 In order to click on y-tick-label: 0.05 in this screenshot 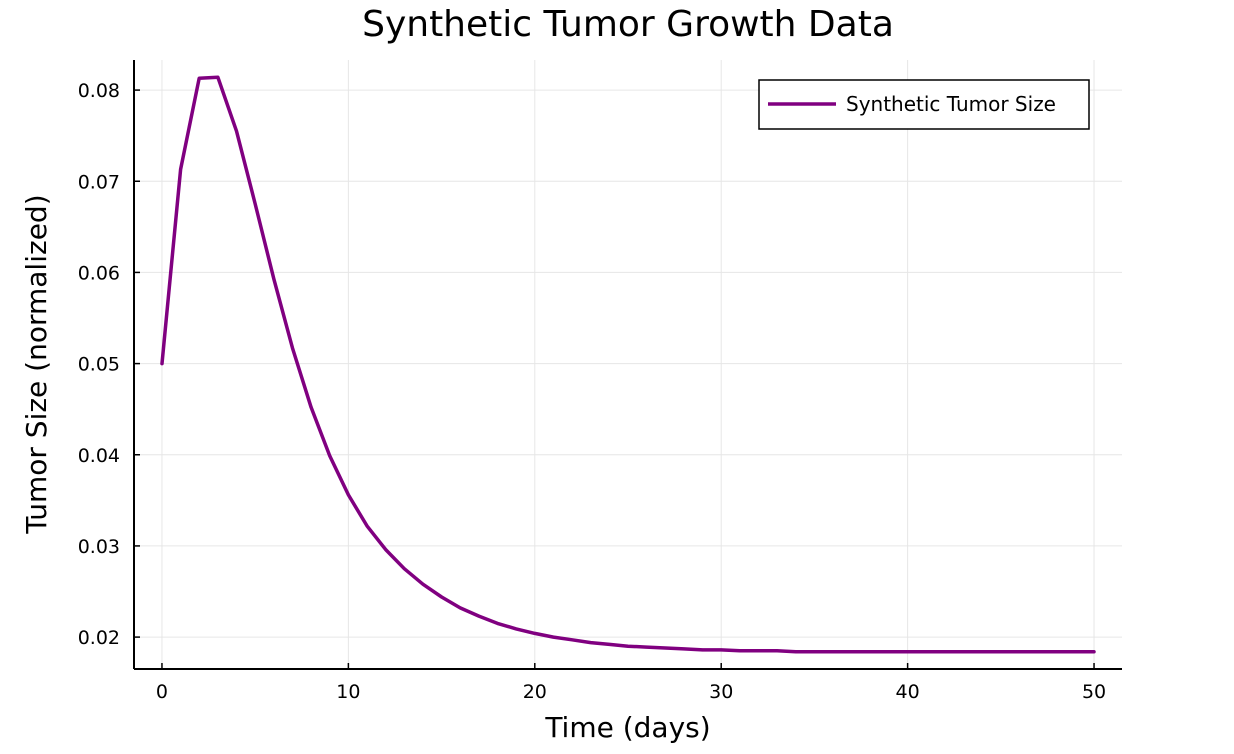, I will do `click(99, 365)`.